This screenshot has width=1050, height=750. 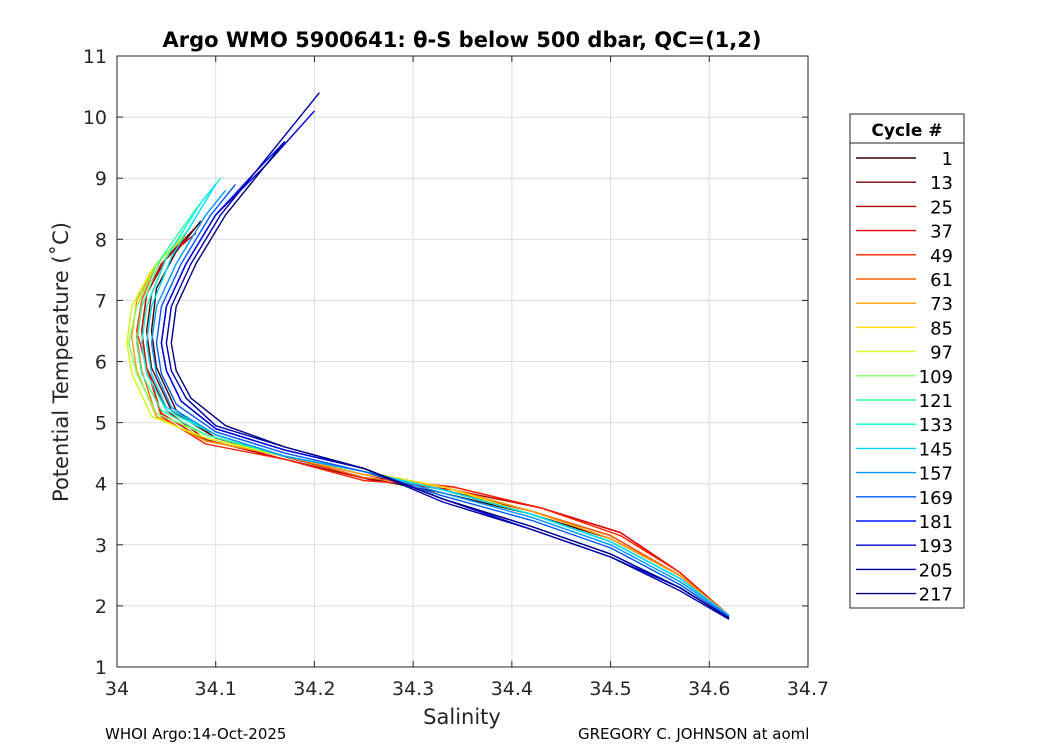 I want to click on legend-label-109: 109, so click(x=936, y=377).